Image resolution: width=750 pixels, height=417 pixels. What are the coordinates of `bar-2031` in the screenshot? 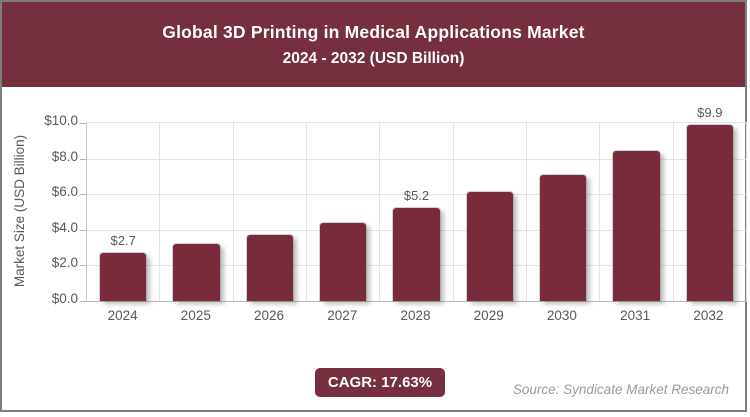 It's located at (636, 226).